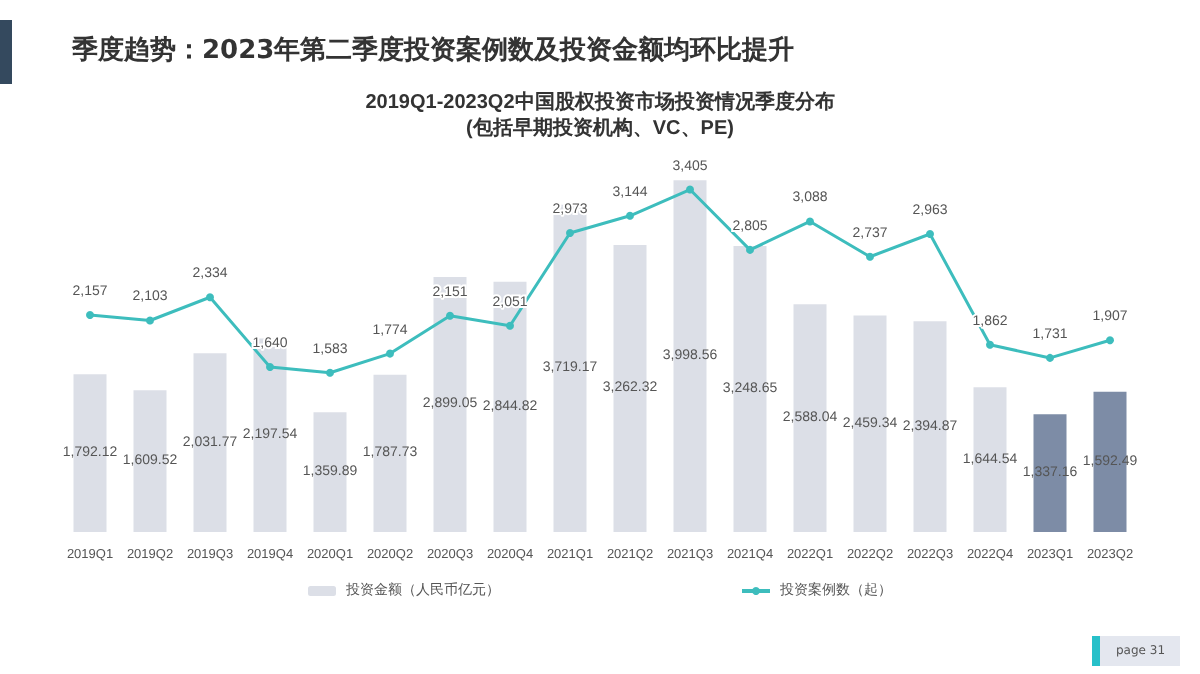 Image resolution: width=1200 pixels, height=674 pixels. Describe the element at coordinates (433, 50) in the screenshot. I see `chart-title: 季度趋势：2023年第二季度投资案例数及投资金额均环比提升` at that location.